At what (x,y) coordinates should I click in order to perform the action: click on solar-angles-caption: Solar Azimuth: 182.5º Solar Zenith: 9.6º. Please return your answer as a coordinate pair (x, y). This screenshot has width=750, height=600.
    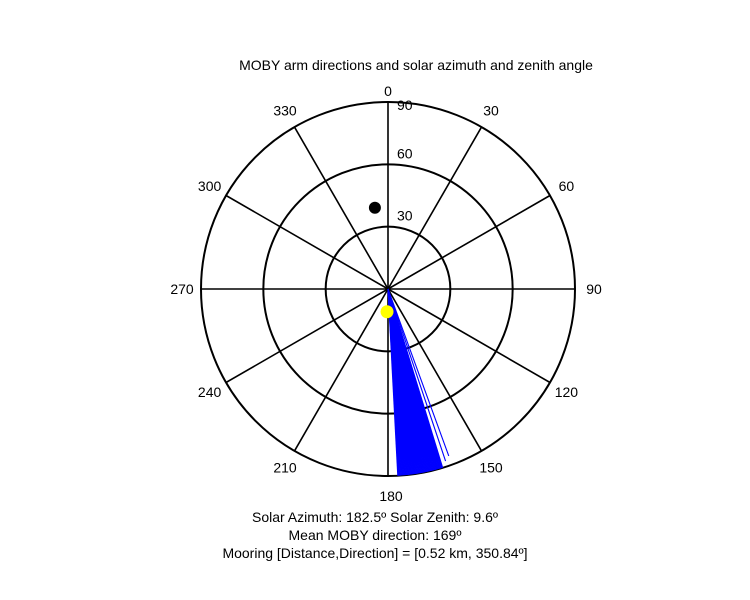
    Looking at the image, I should click on (375, 517).